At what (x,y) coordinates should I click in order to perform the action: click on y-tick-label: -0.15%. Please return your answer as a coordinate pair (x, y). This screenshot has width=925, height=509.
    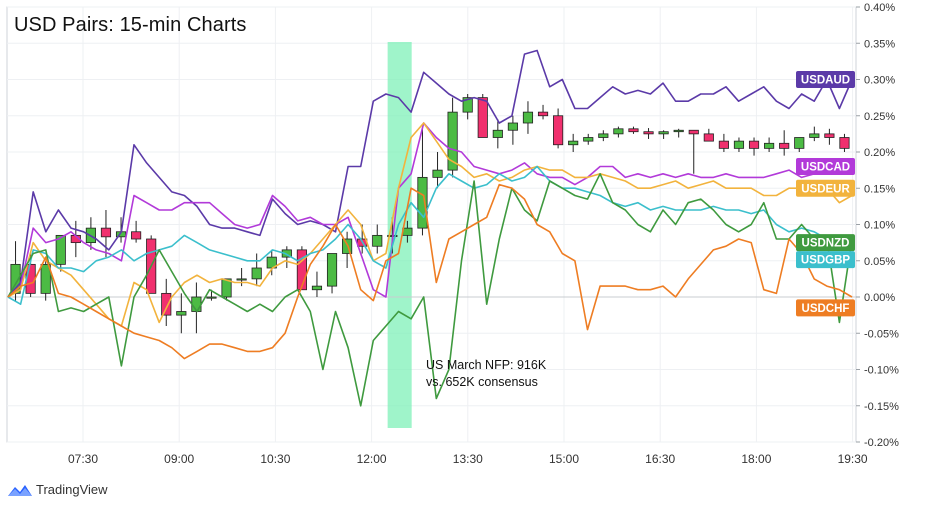
    Looking at the image, I should click on (881, 407).